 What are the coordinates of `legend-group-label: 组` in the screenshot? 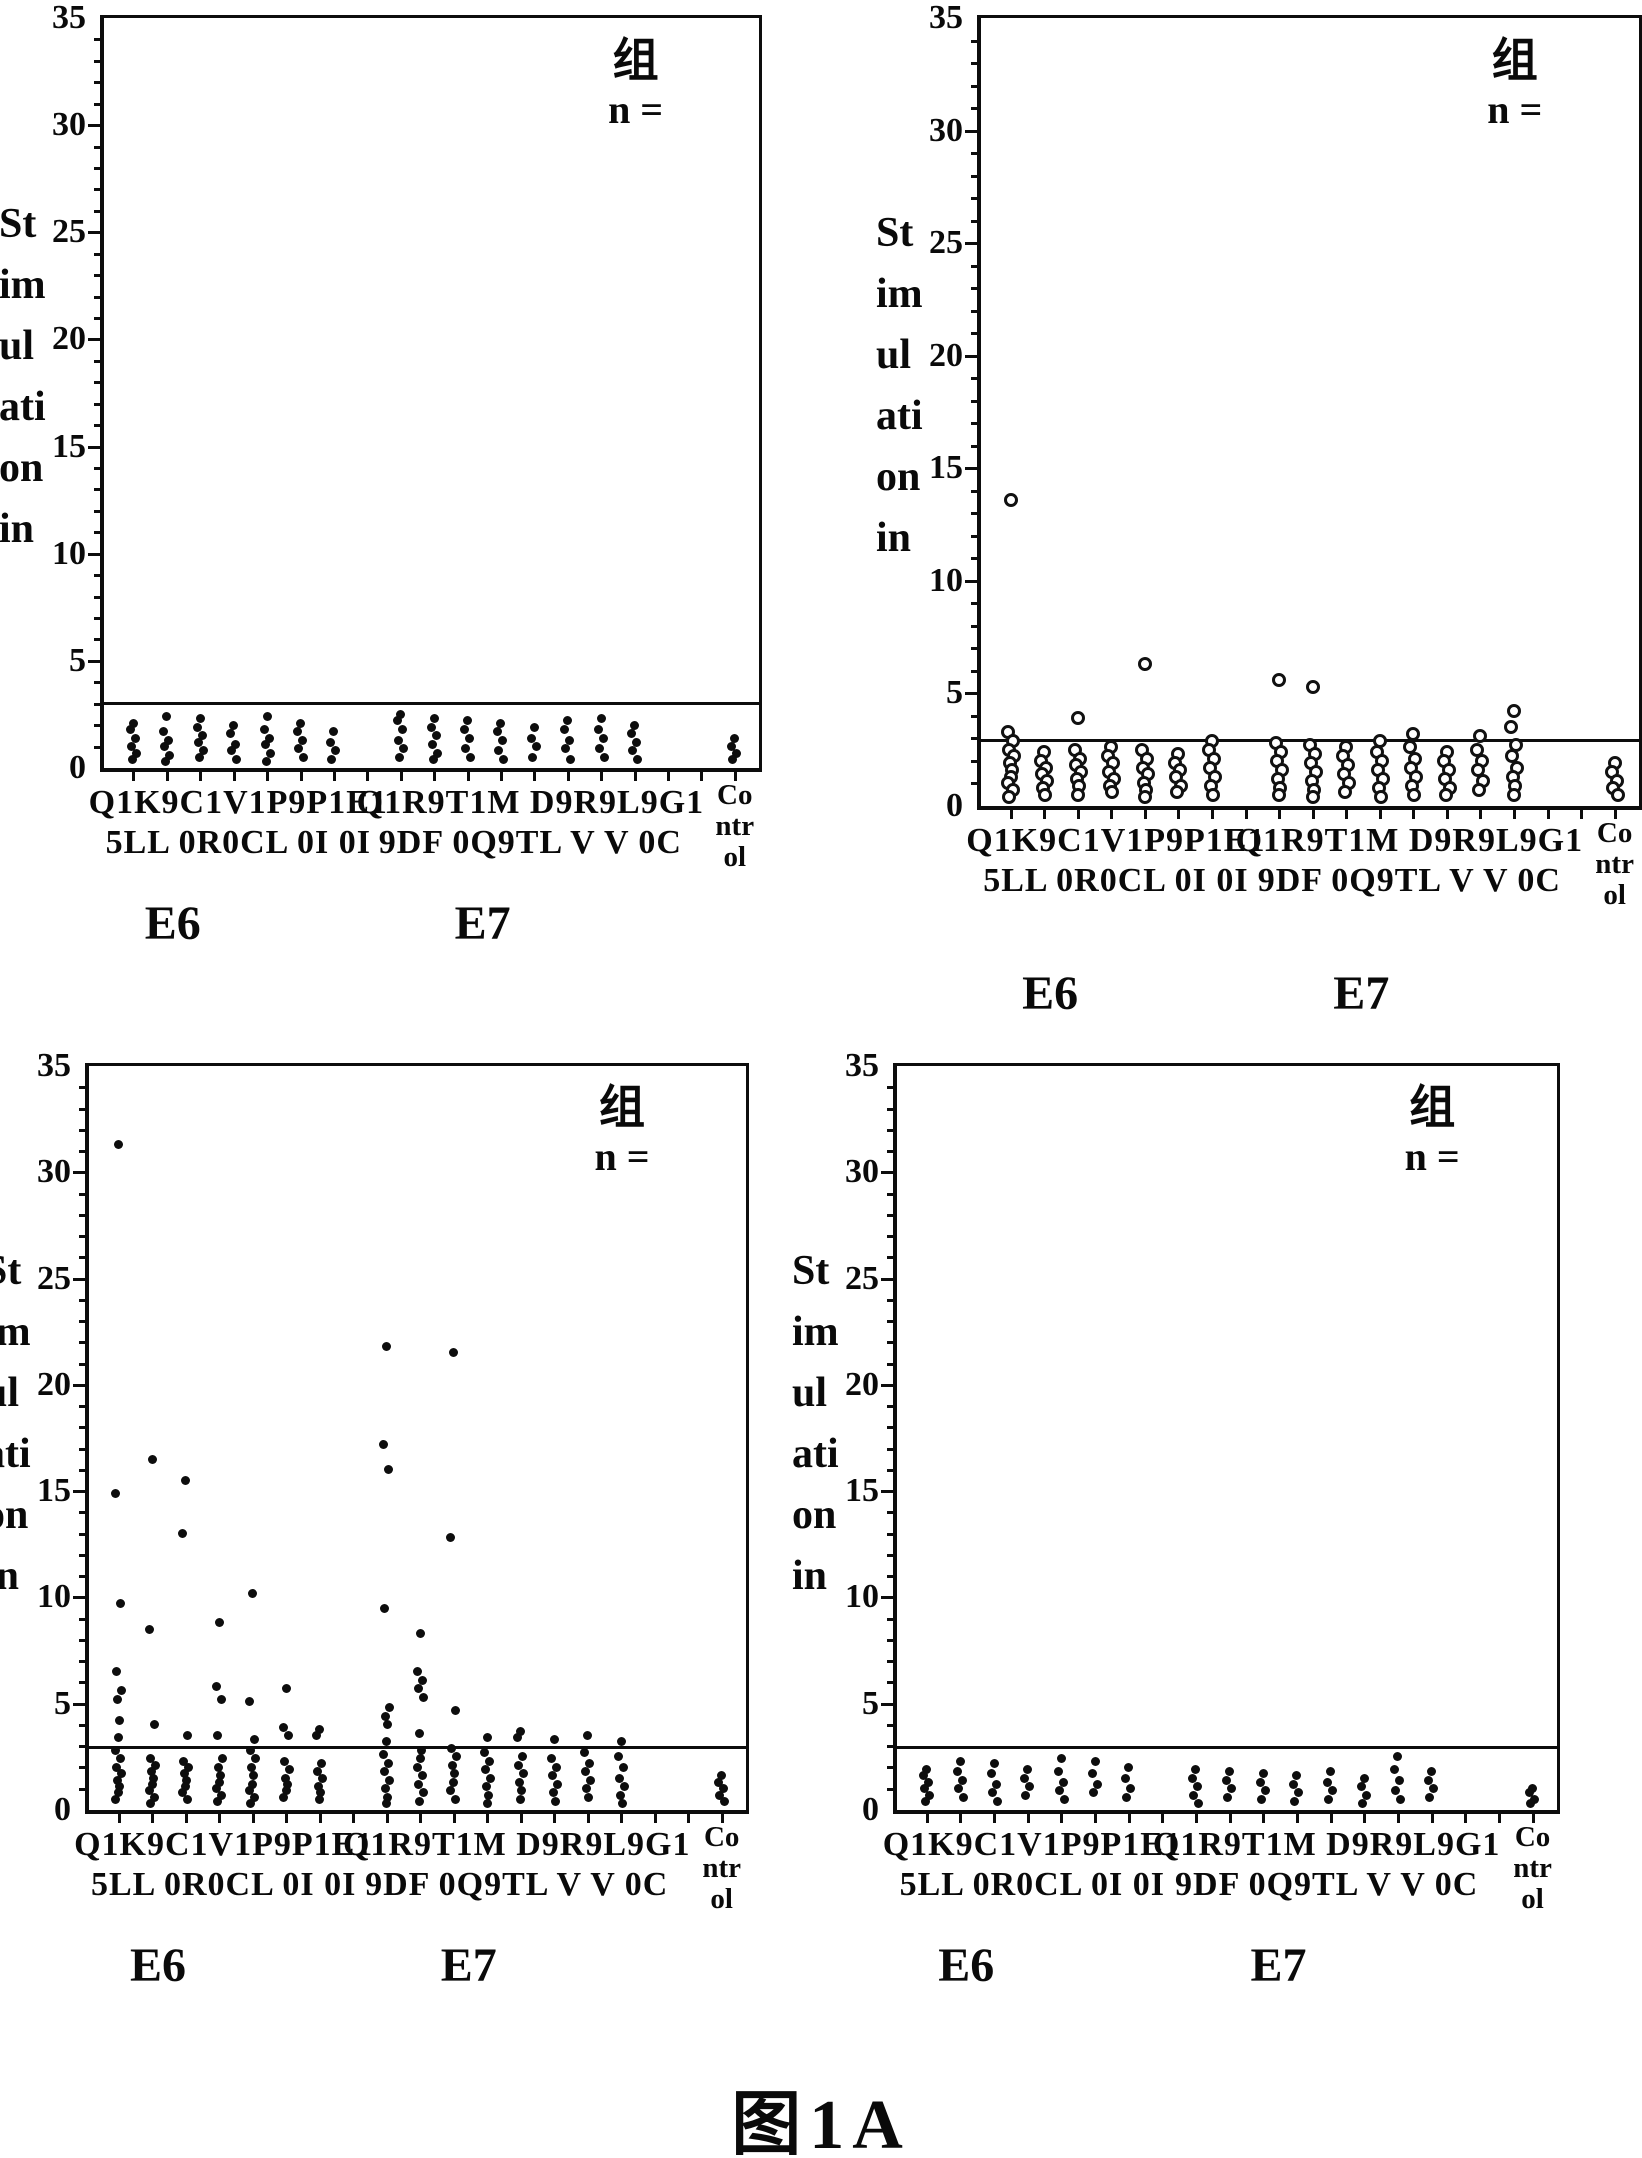 It's located at (622, 1108).